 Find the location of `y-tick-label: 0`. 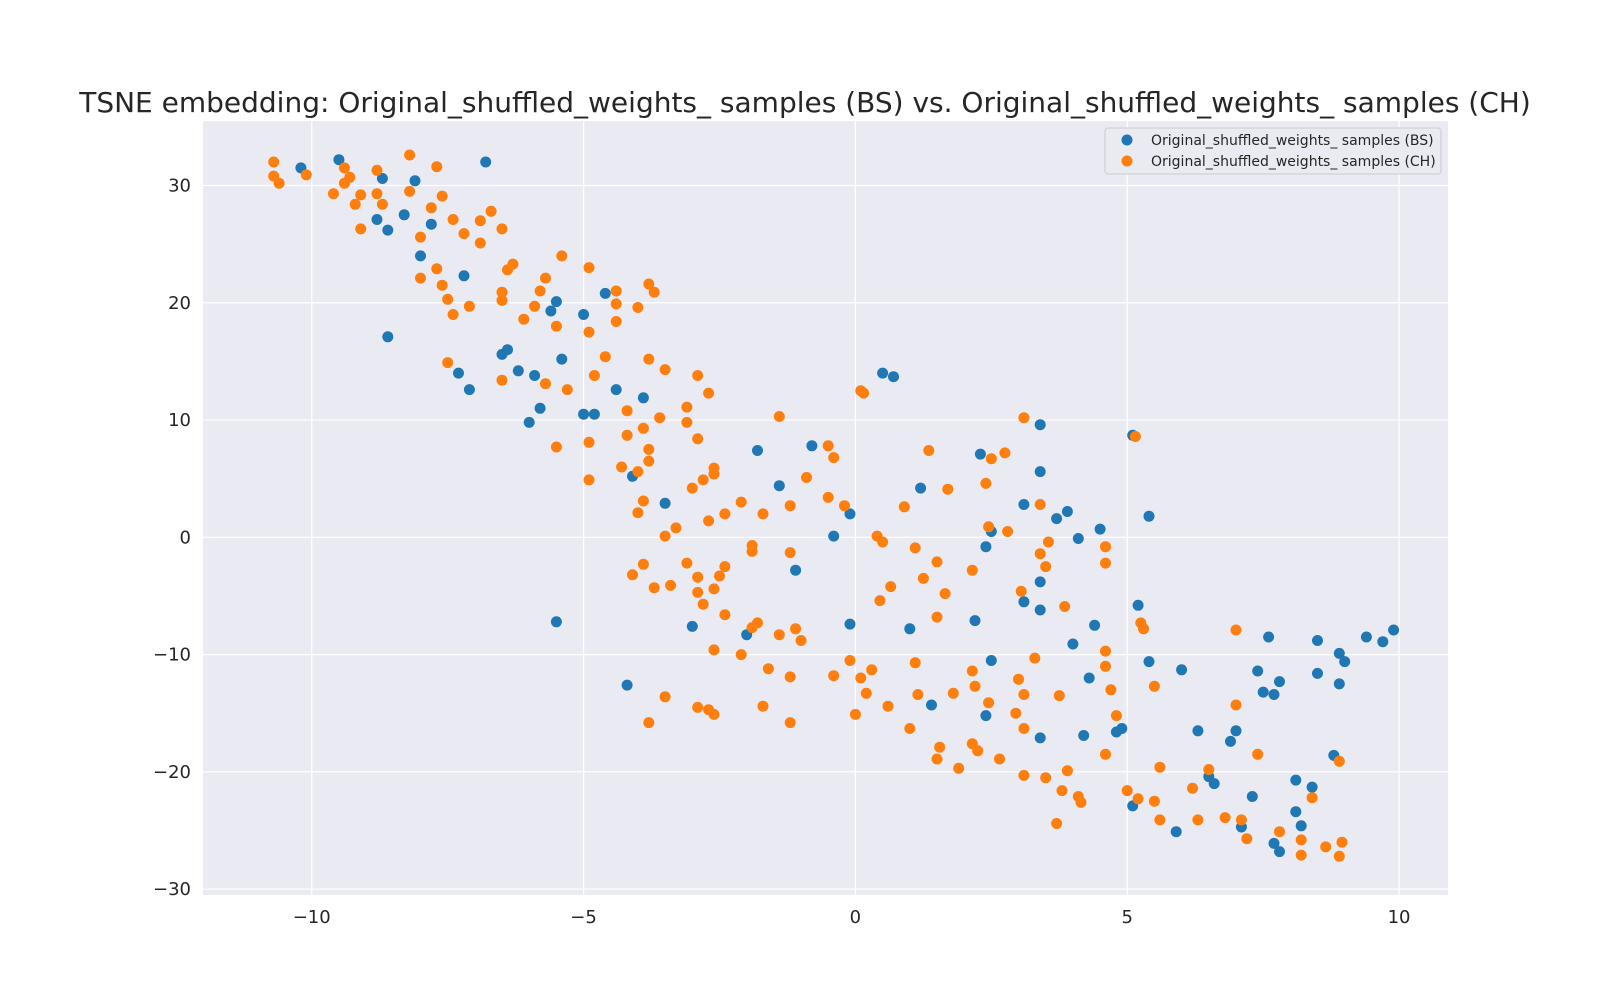

y-tick-label: 0 is located at coordinates (185, 537).